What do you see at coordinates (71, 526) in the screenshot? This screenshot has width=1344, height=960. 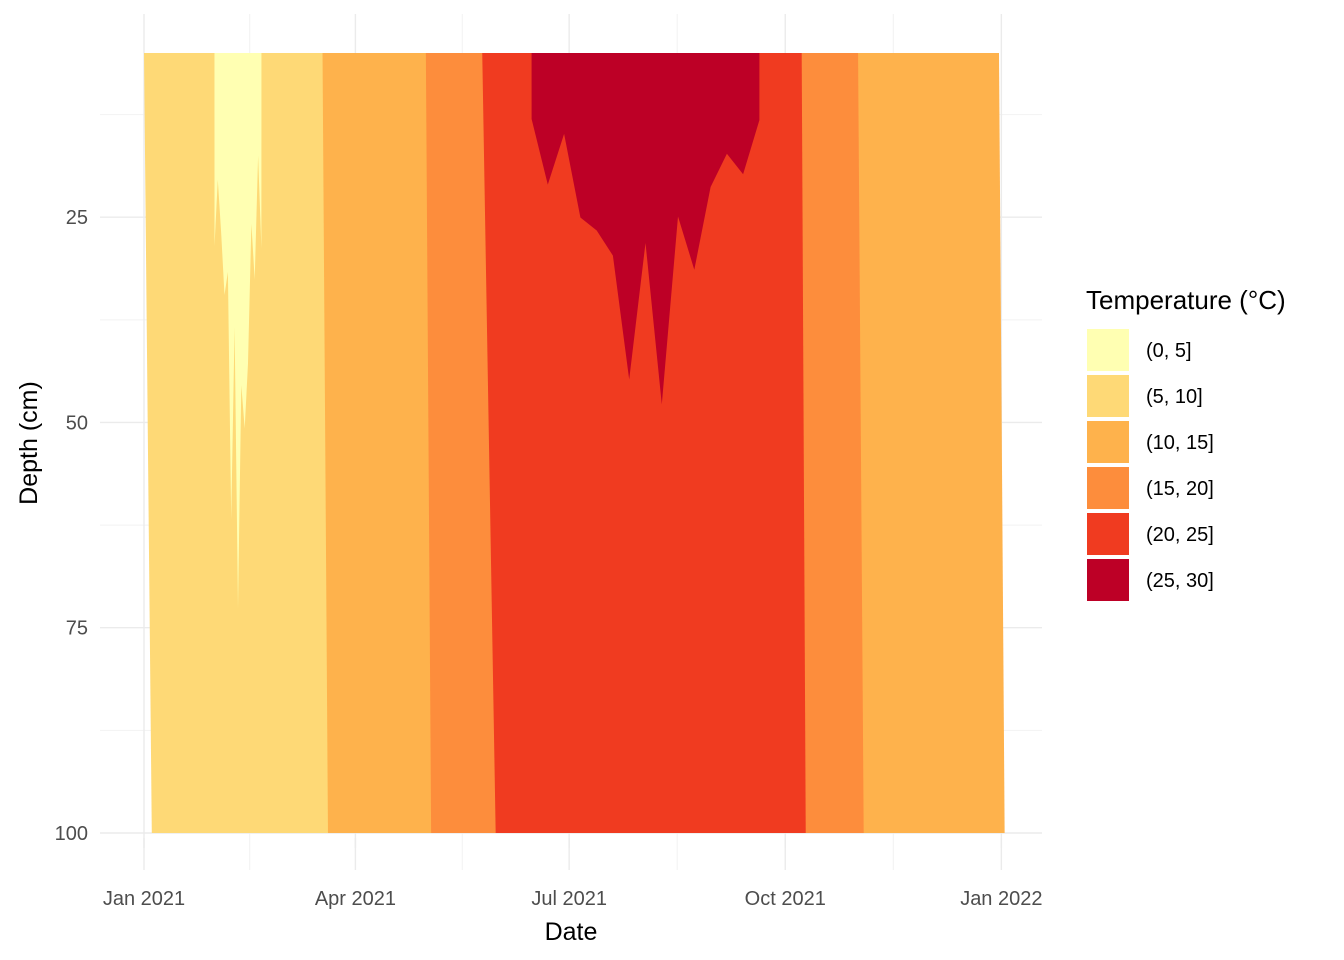 I see `y-axis: 25 50 75 100` at bounding box center [71, 526].